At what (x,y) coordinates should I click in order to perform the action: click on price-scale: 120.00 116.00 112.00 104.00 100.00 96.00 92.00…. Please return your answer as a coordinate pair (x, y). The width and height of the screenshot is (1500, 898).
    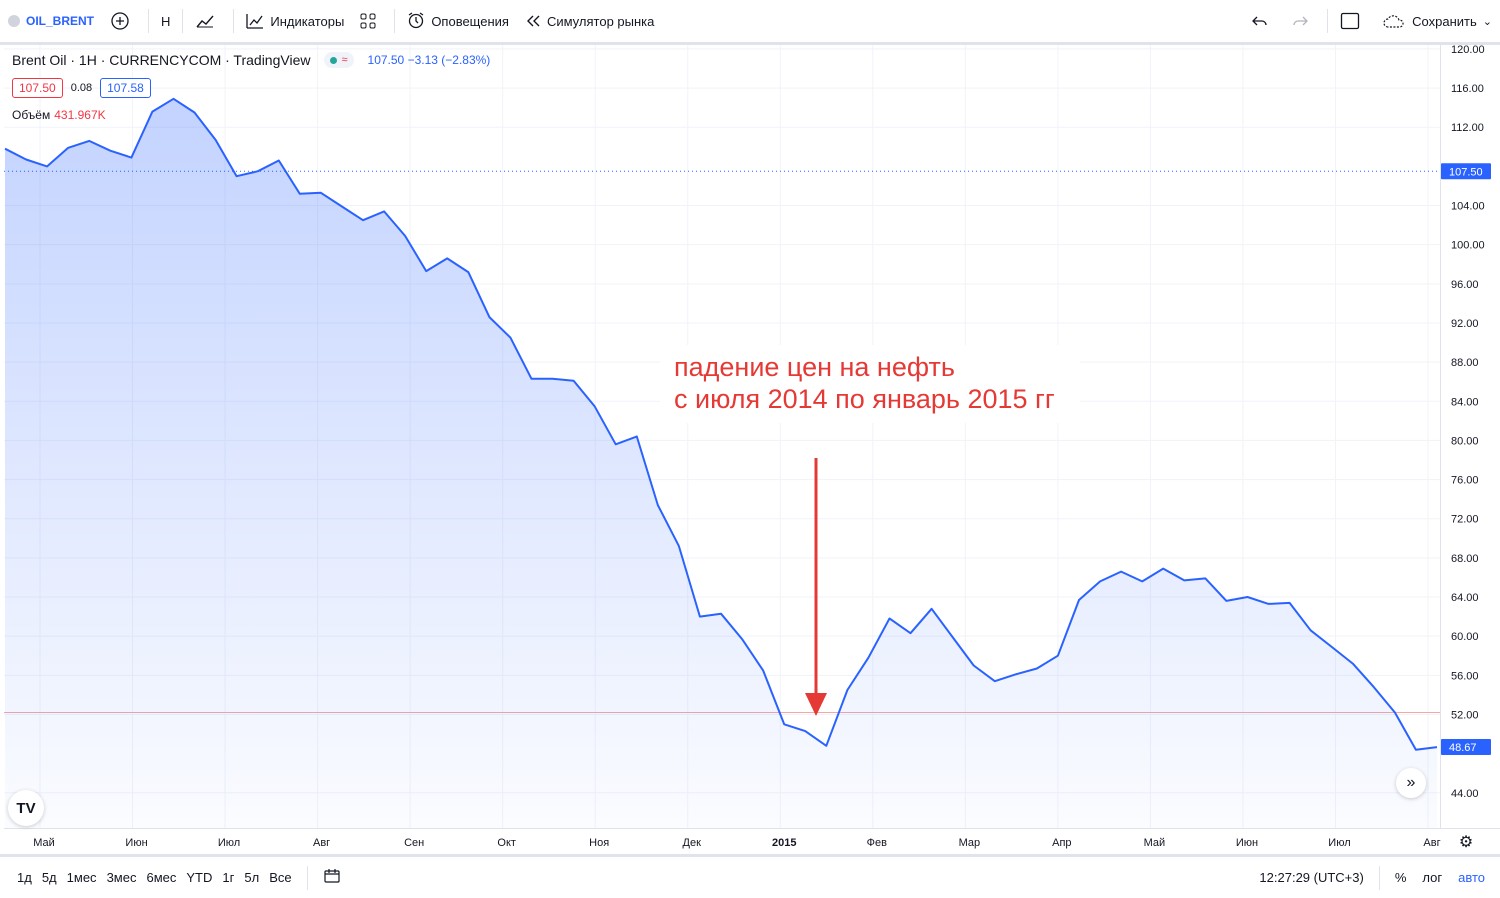
    Looking at the image, I should click on (1470, 436).